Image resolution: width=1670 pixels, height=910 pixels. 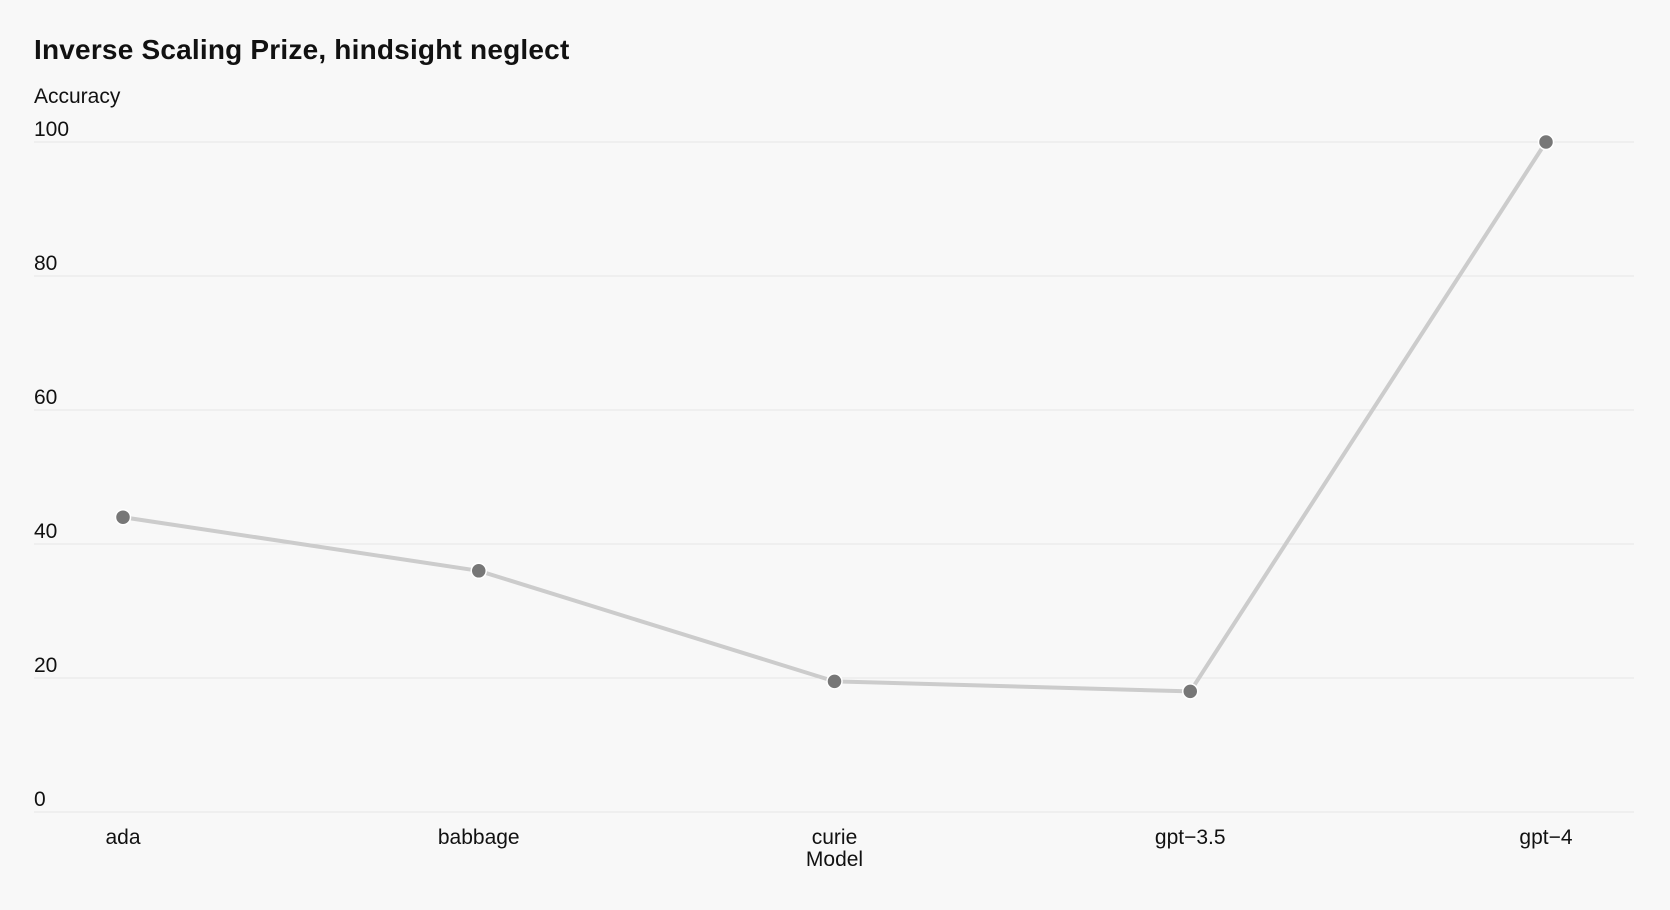 I want to click on y-tick-label: 40, so click(x=45, y=531).